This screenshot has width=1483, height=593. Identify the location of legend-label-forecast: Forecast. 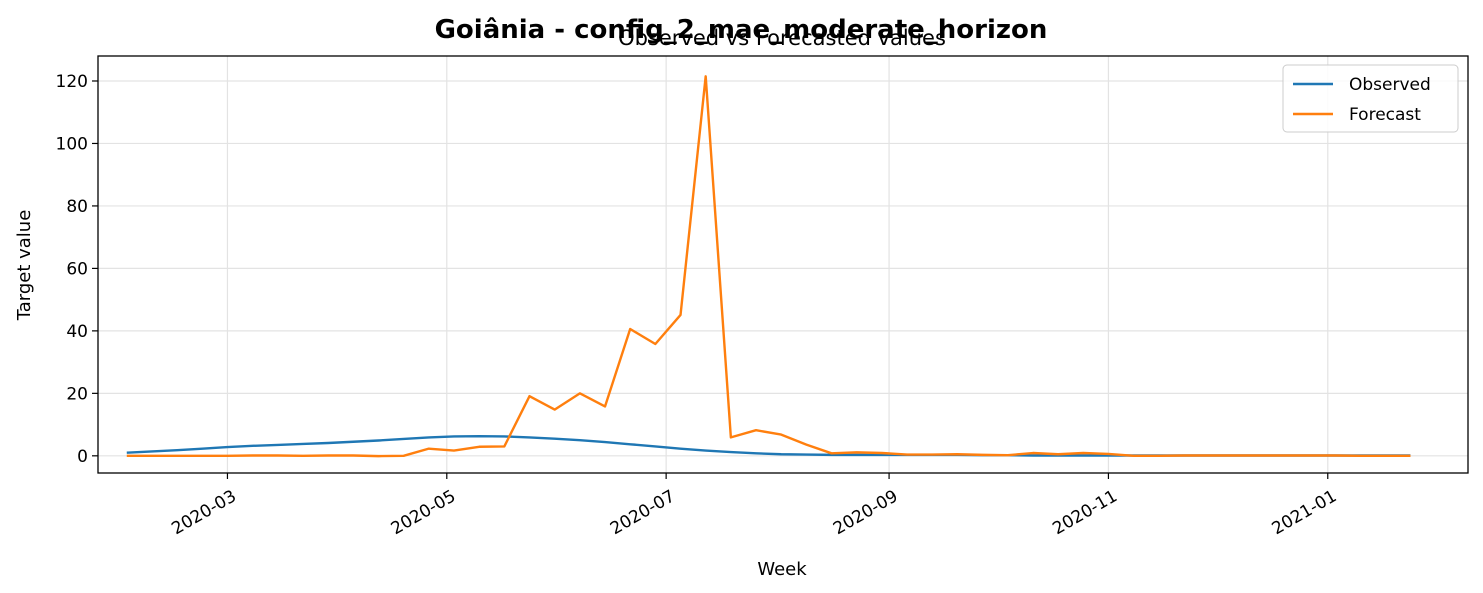
(1385, 115).